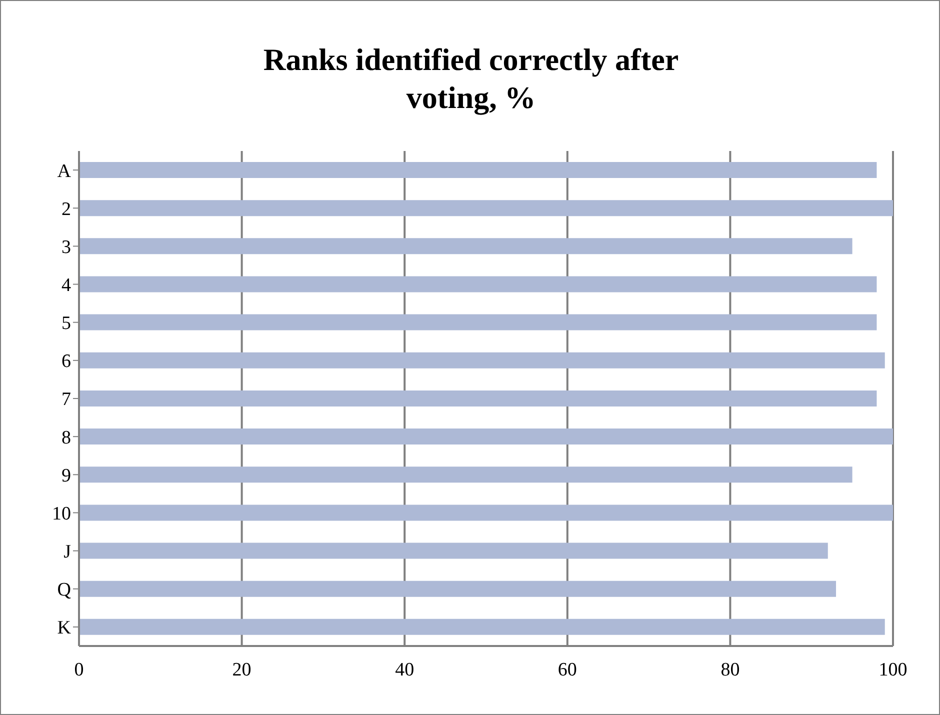  What do you see at coordinates (66, 209) in the screenshot?
I see `y-tick-label: 2` at bounding box center [66, 209].